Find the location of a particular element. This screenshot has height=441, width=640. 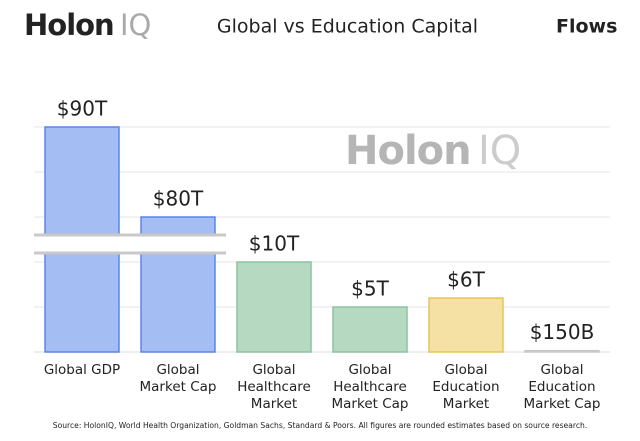

x-tick-label: Global GDP is located at coordinates (82, 370).